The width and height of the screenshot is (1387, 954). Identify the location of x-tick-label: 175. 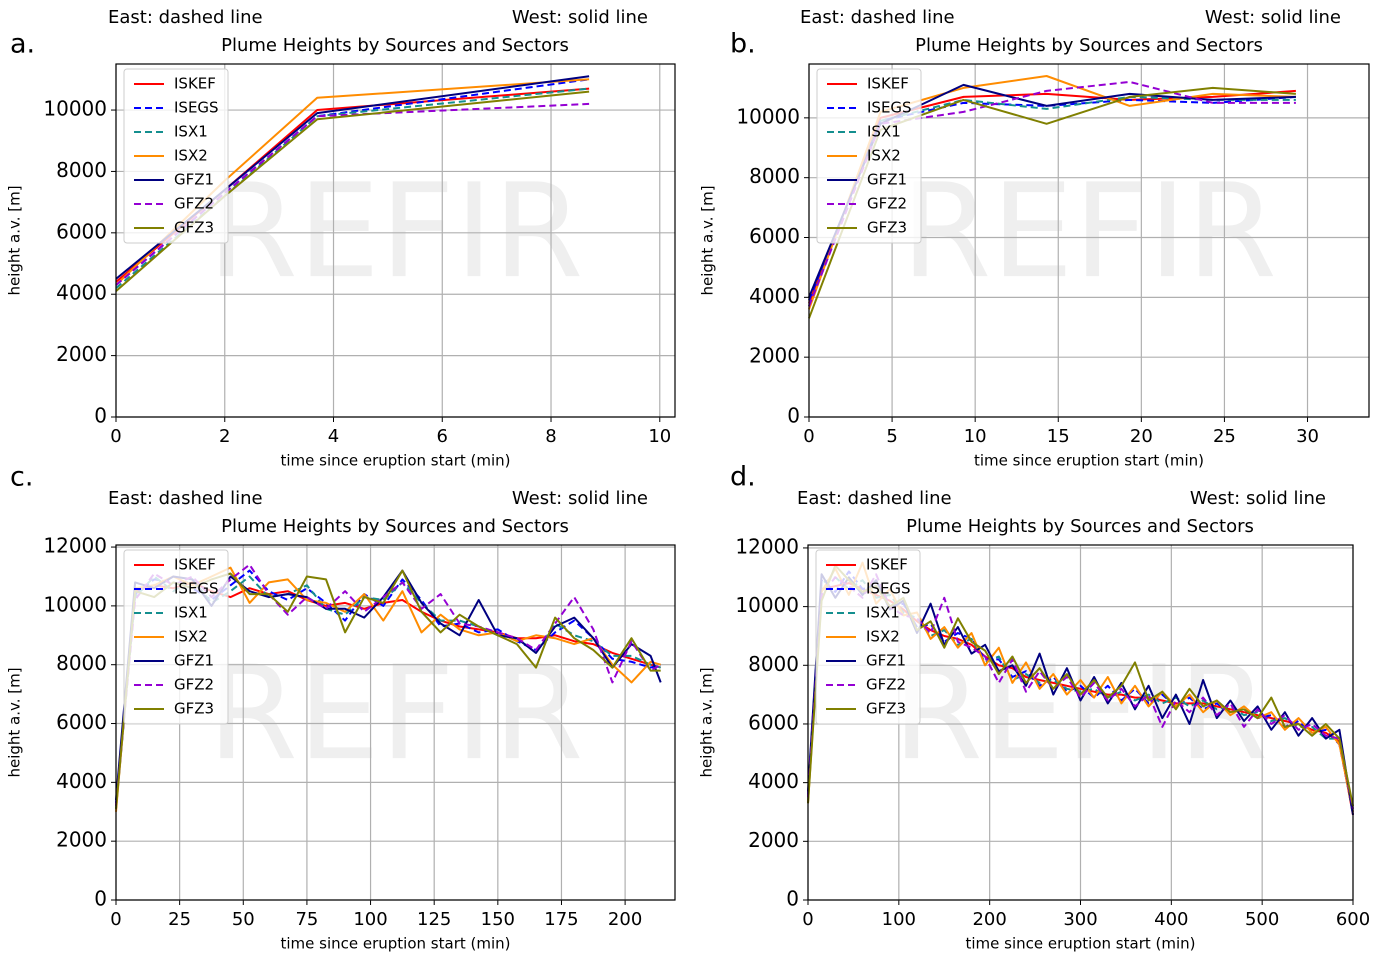
(561, 919).